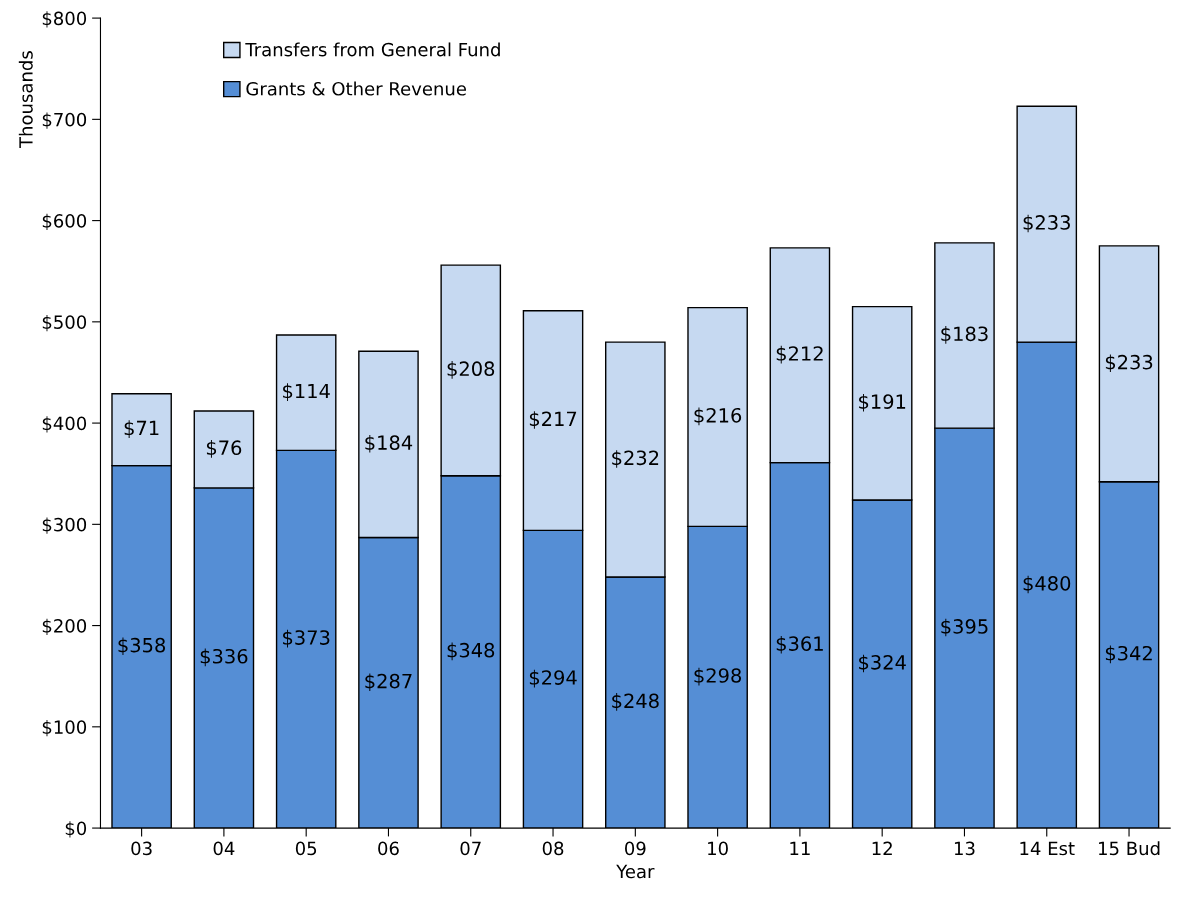  Describe the element at coordinates (1129, 848) in the screenshot. I see `x-tick-label: 15 Bud` at that location.